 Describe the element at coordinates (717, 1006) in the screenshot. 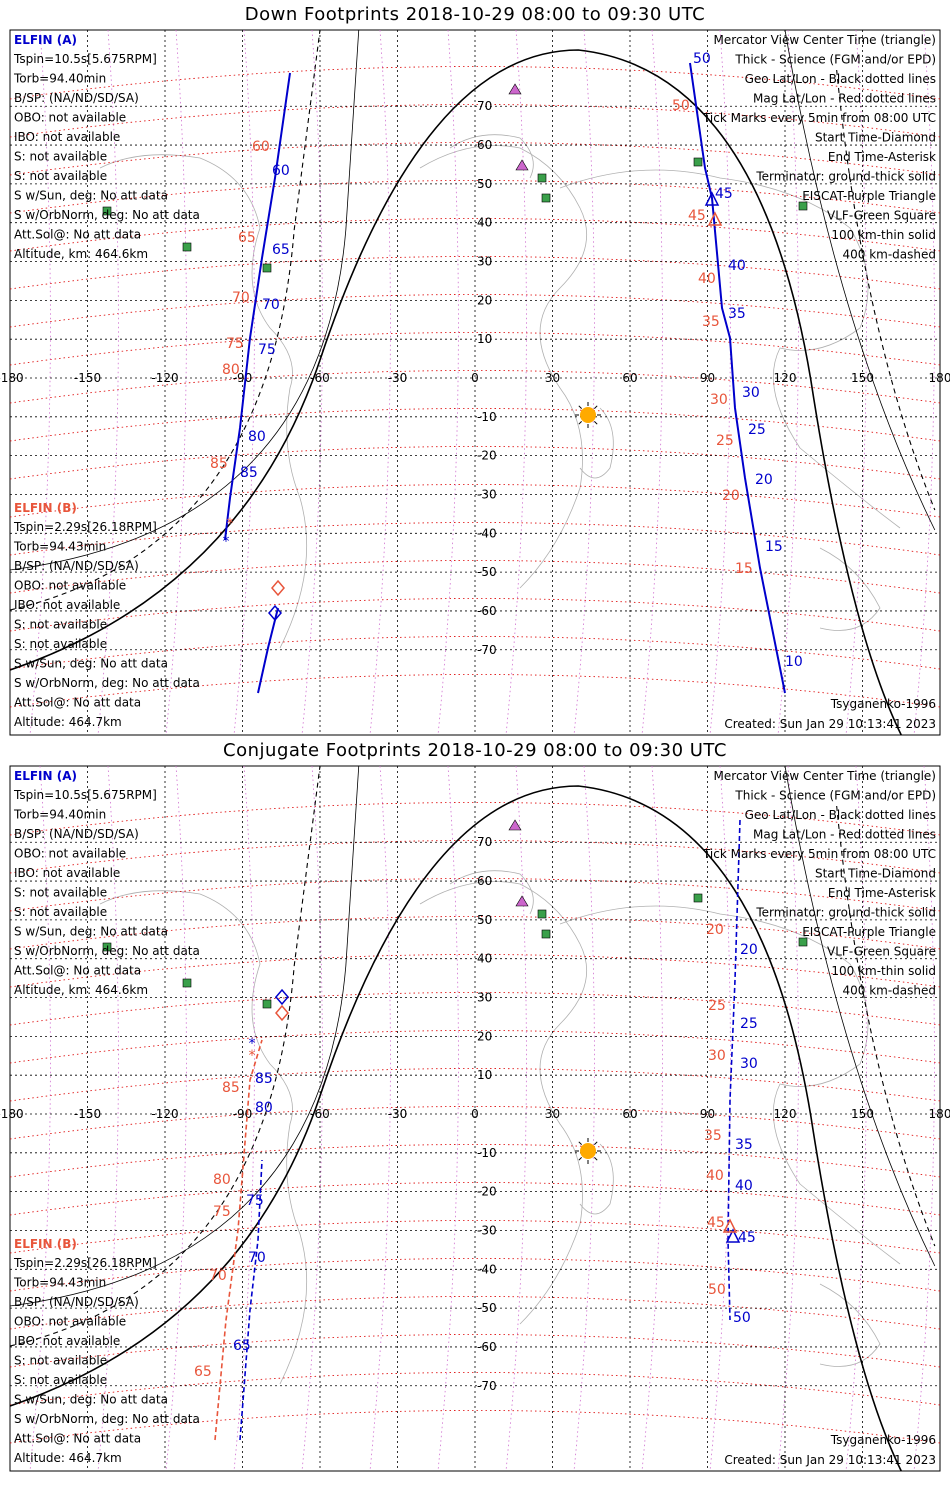

I see `elfin-b-tick-label: 25` at that location.